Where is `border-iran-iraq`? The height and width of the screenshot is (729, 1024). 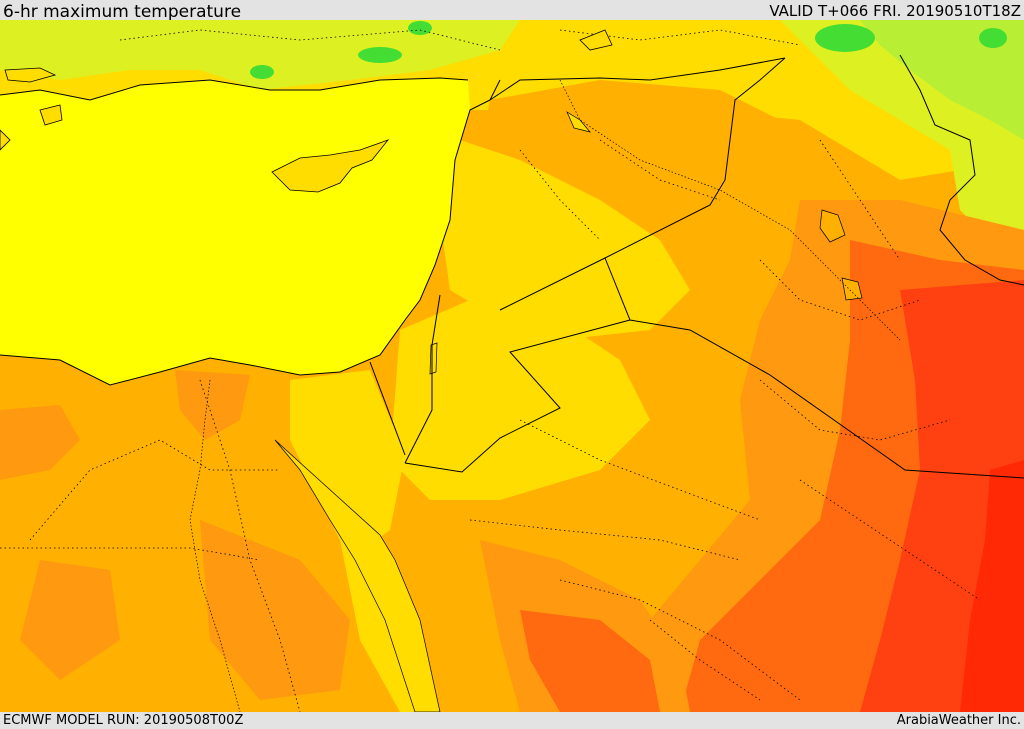 border-iran-iraq is located at coordinates (961, 170).